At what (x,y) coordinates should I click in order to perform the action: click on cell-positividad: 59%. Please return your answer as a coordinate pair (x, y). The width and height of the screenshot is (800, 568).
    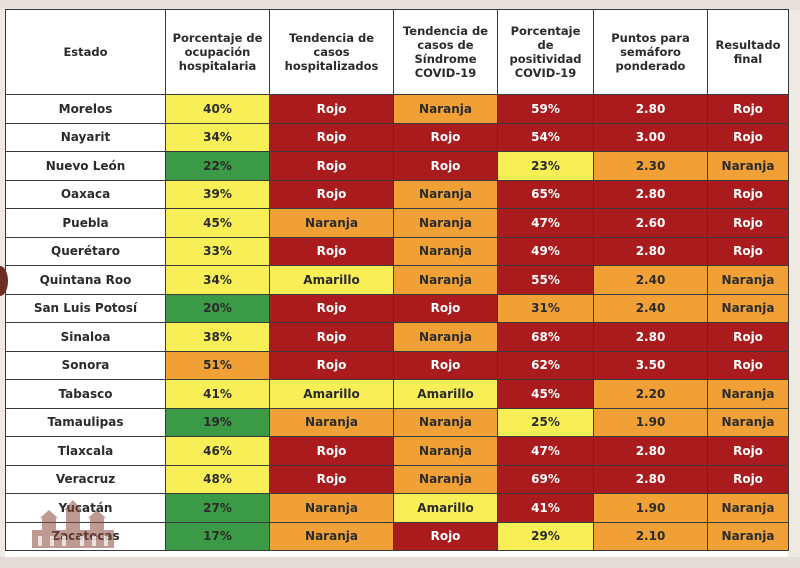
    Looking at the image, I should click on (545, 109).